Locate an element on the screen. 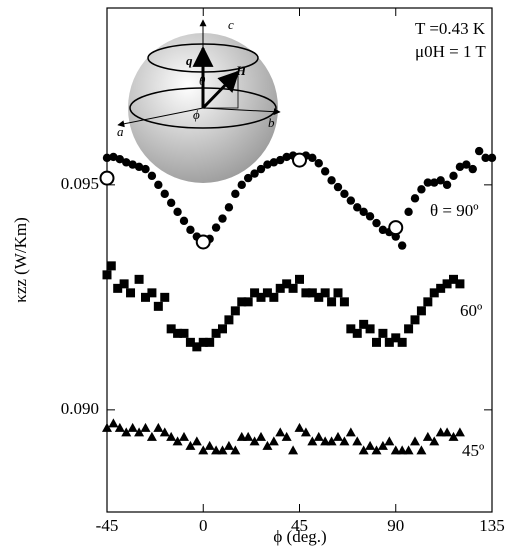  projection is located at coordinates (221, 90).